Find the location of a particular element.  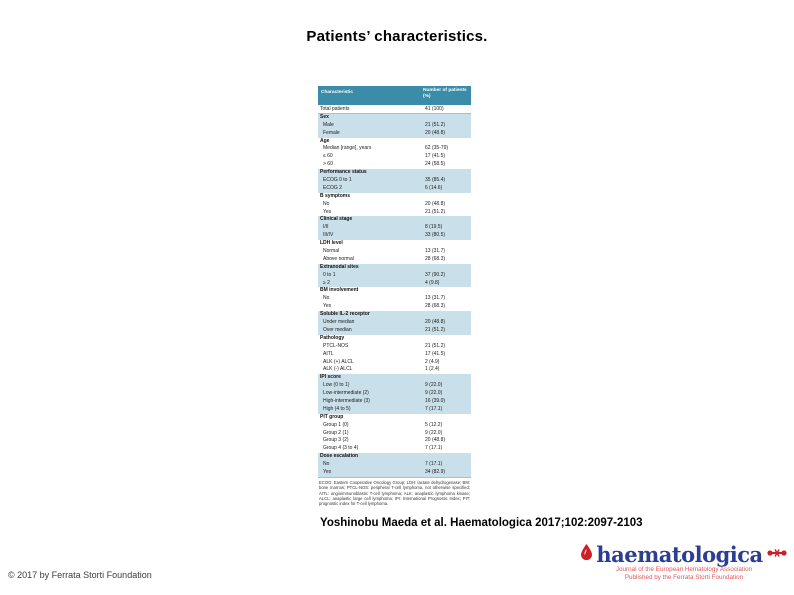

row-value: 41 (100) is located at coordinates (434, 109).